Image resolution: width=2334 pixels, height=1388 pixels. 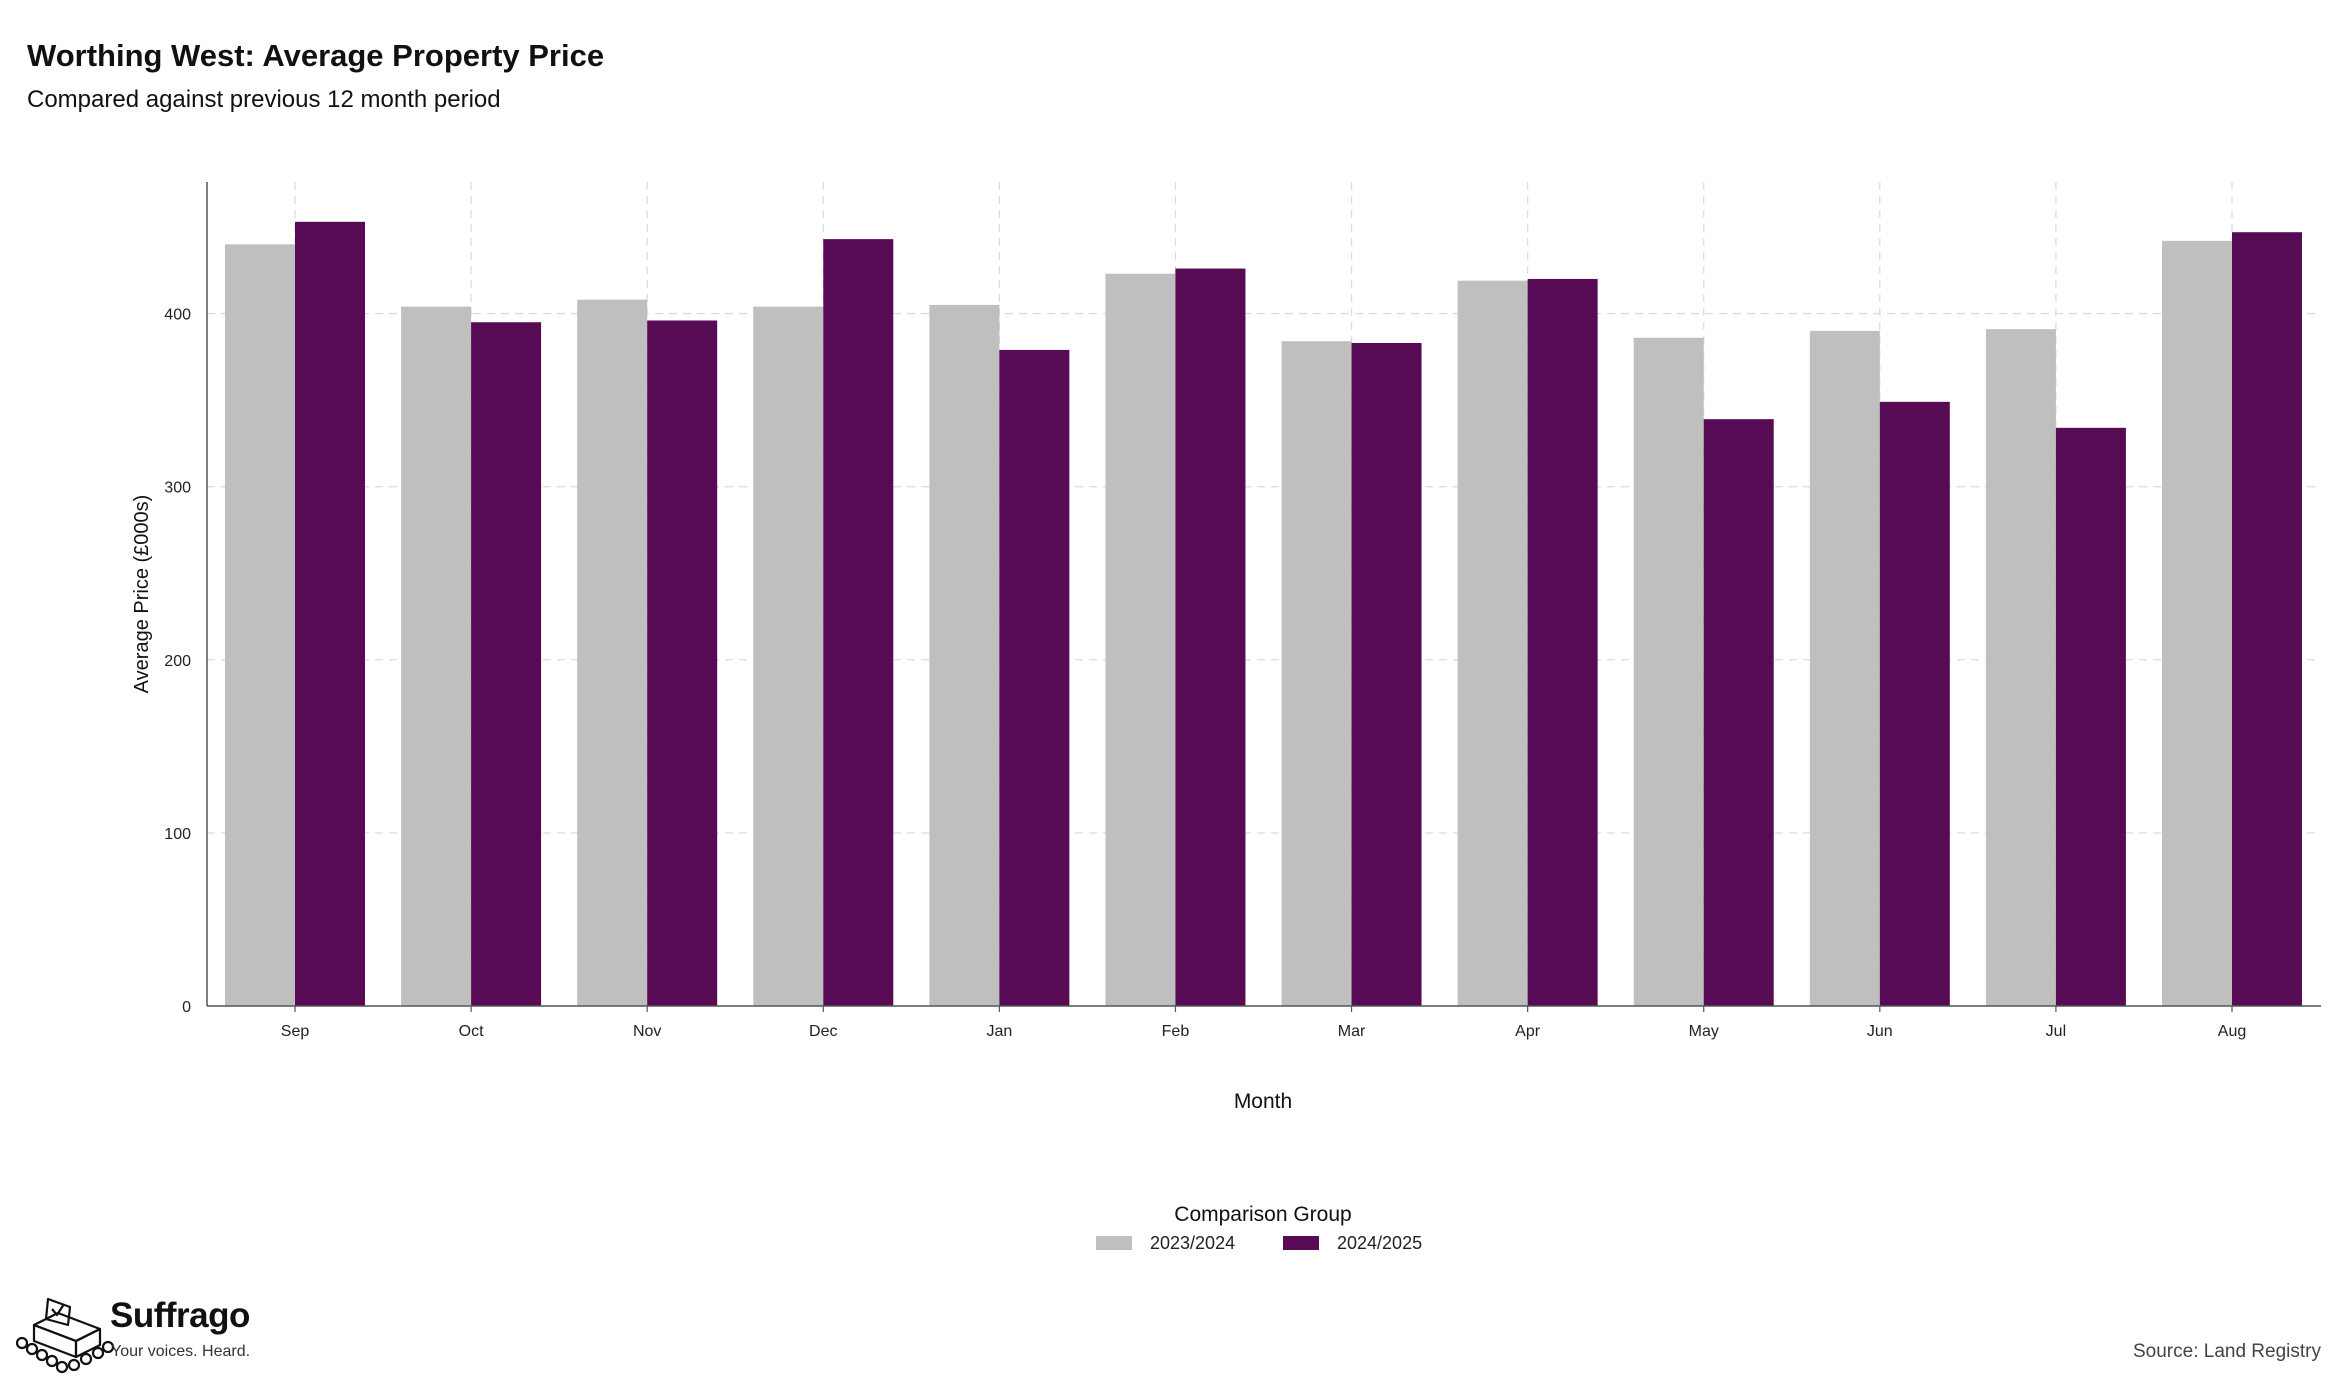 I want to click on x-tick-label: Feb, so click(x=1176, y=1031).